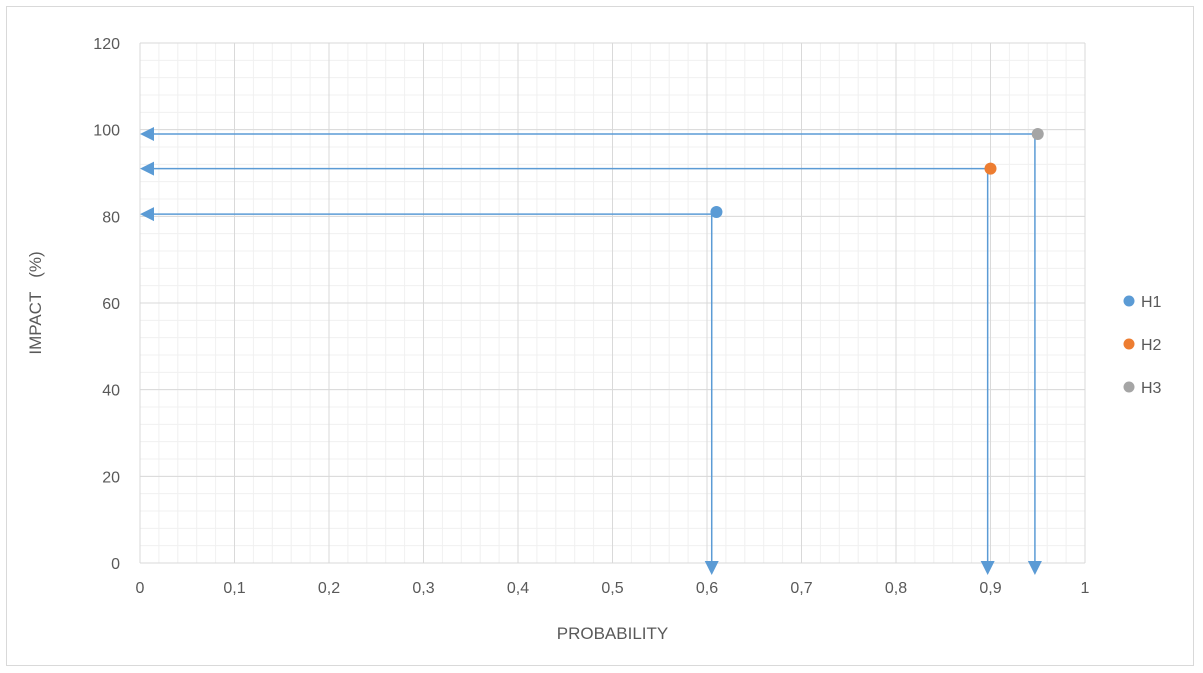 This screenshot has height=673, width=1203. What do you see at coordinates (423, 588) in the screenshot?
I see `x-tick-label: 0,3` at bounding box center [423, 588].